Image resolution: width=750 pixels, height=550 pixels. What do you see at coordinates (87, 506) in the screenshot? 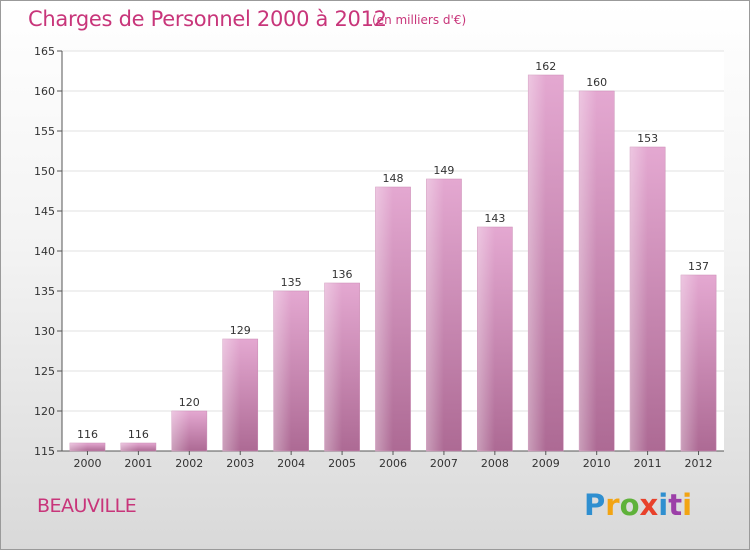
I see `city-name: BEAUVILLE` at bounding box center [87, 506].